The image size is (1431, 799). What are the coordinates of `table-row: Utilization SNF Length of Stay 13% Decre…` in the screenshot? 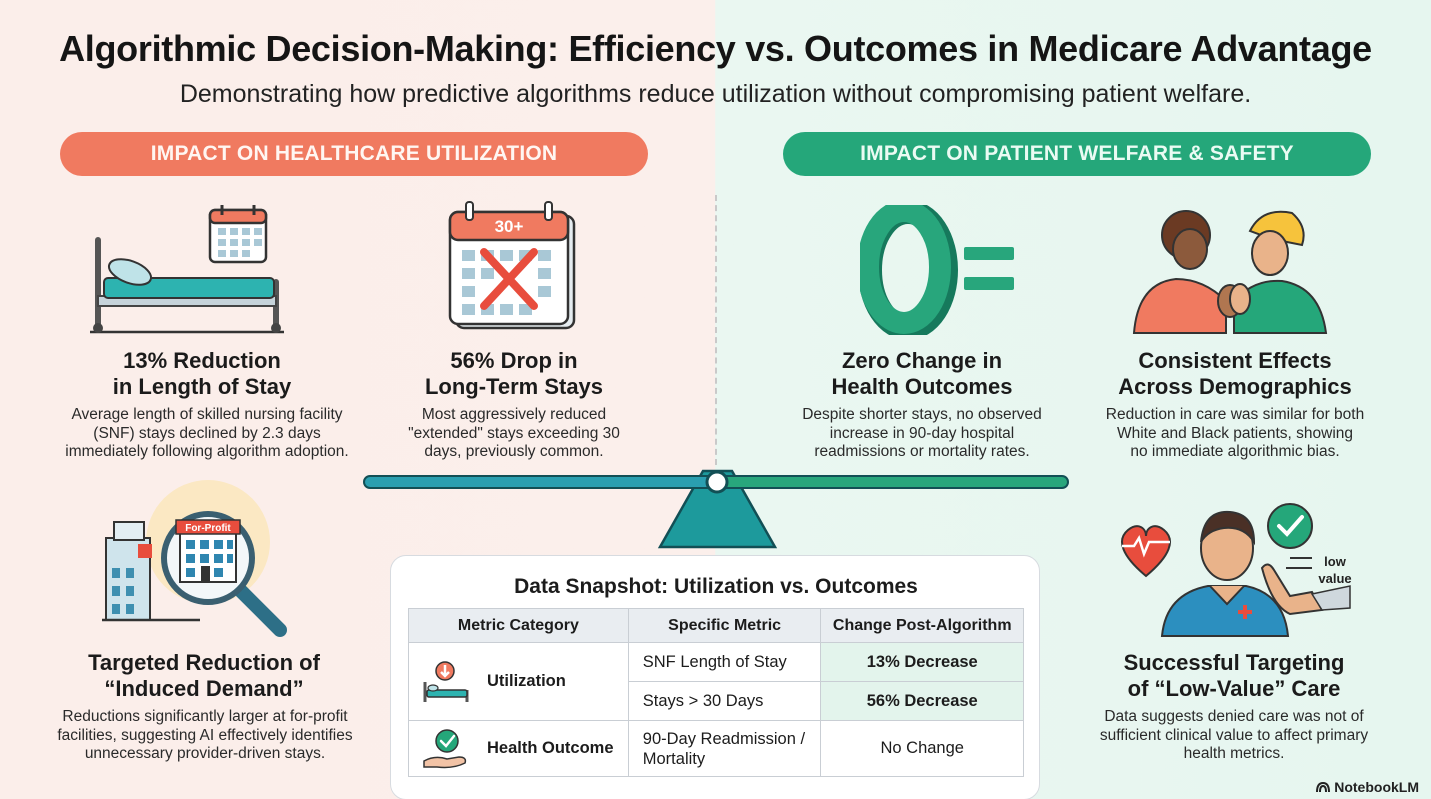 It's located at (716, 681).